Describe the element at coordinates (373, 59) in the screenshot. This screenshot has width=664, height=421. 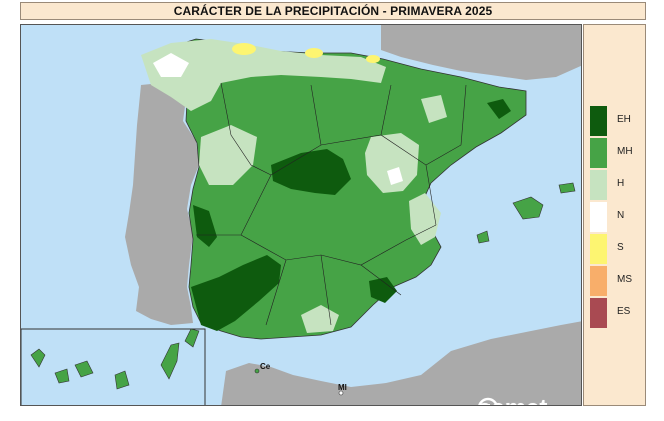
I see `s-zone-basque` at that location.